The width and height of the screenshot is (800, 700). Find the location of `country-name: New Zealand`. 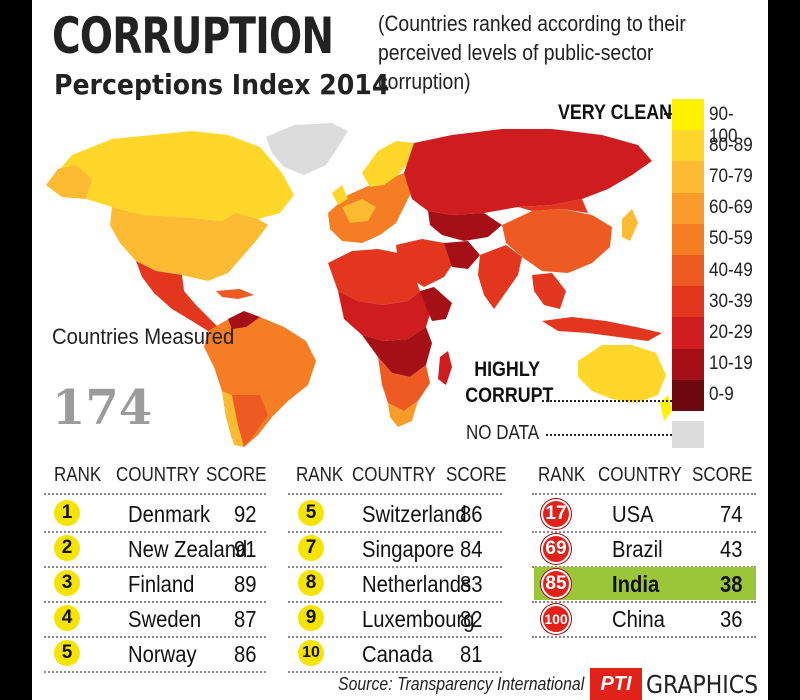

country-name: New Zealand is located at coordinates (188, 549).